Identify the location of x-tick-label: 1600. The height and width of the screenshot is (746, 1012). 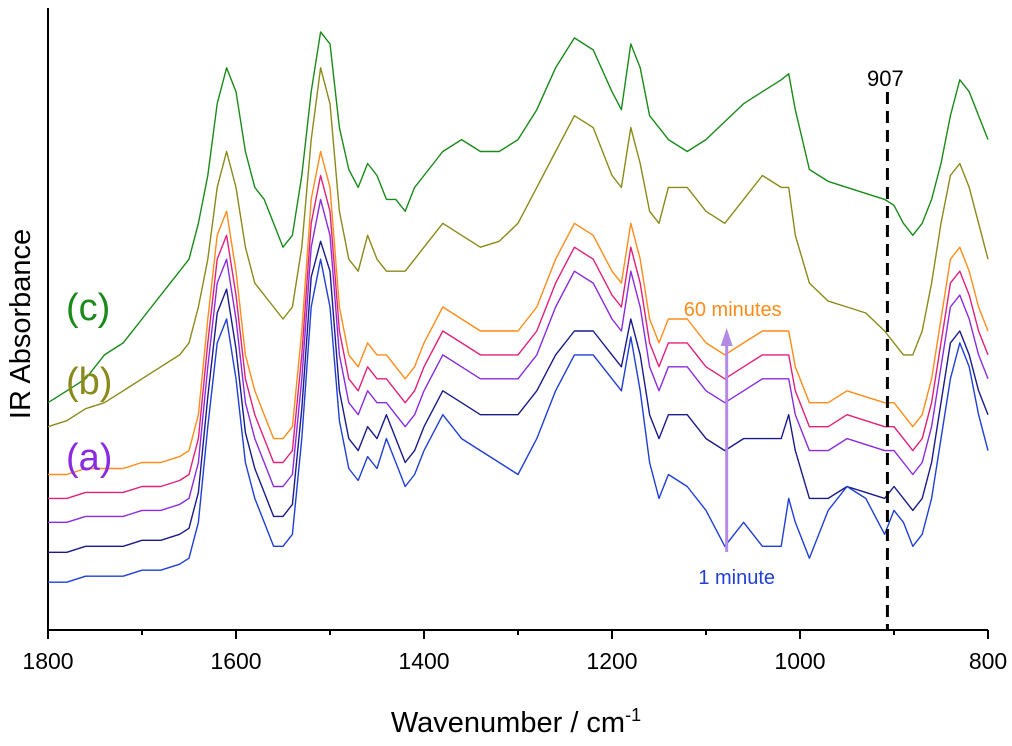
(235, 661).